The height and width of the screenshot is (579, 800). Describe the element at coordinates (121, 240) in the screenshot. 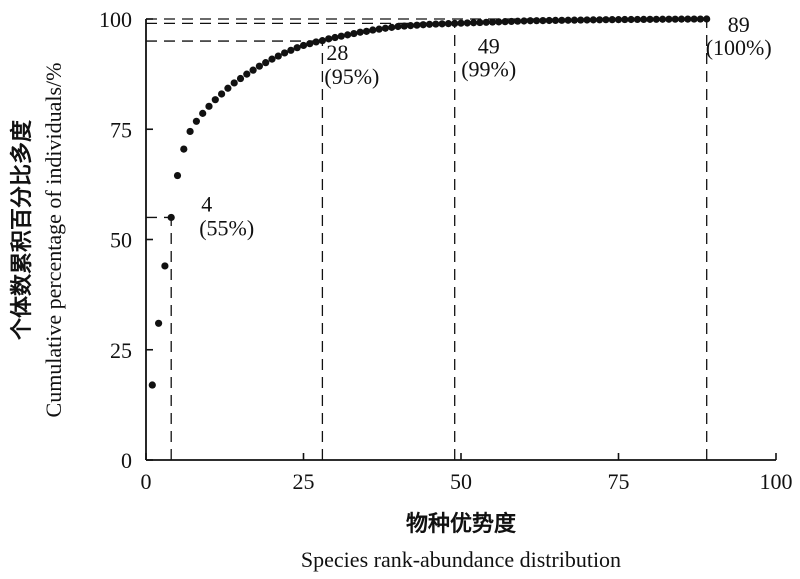

I see `y-tick-label: 50` at that location.